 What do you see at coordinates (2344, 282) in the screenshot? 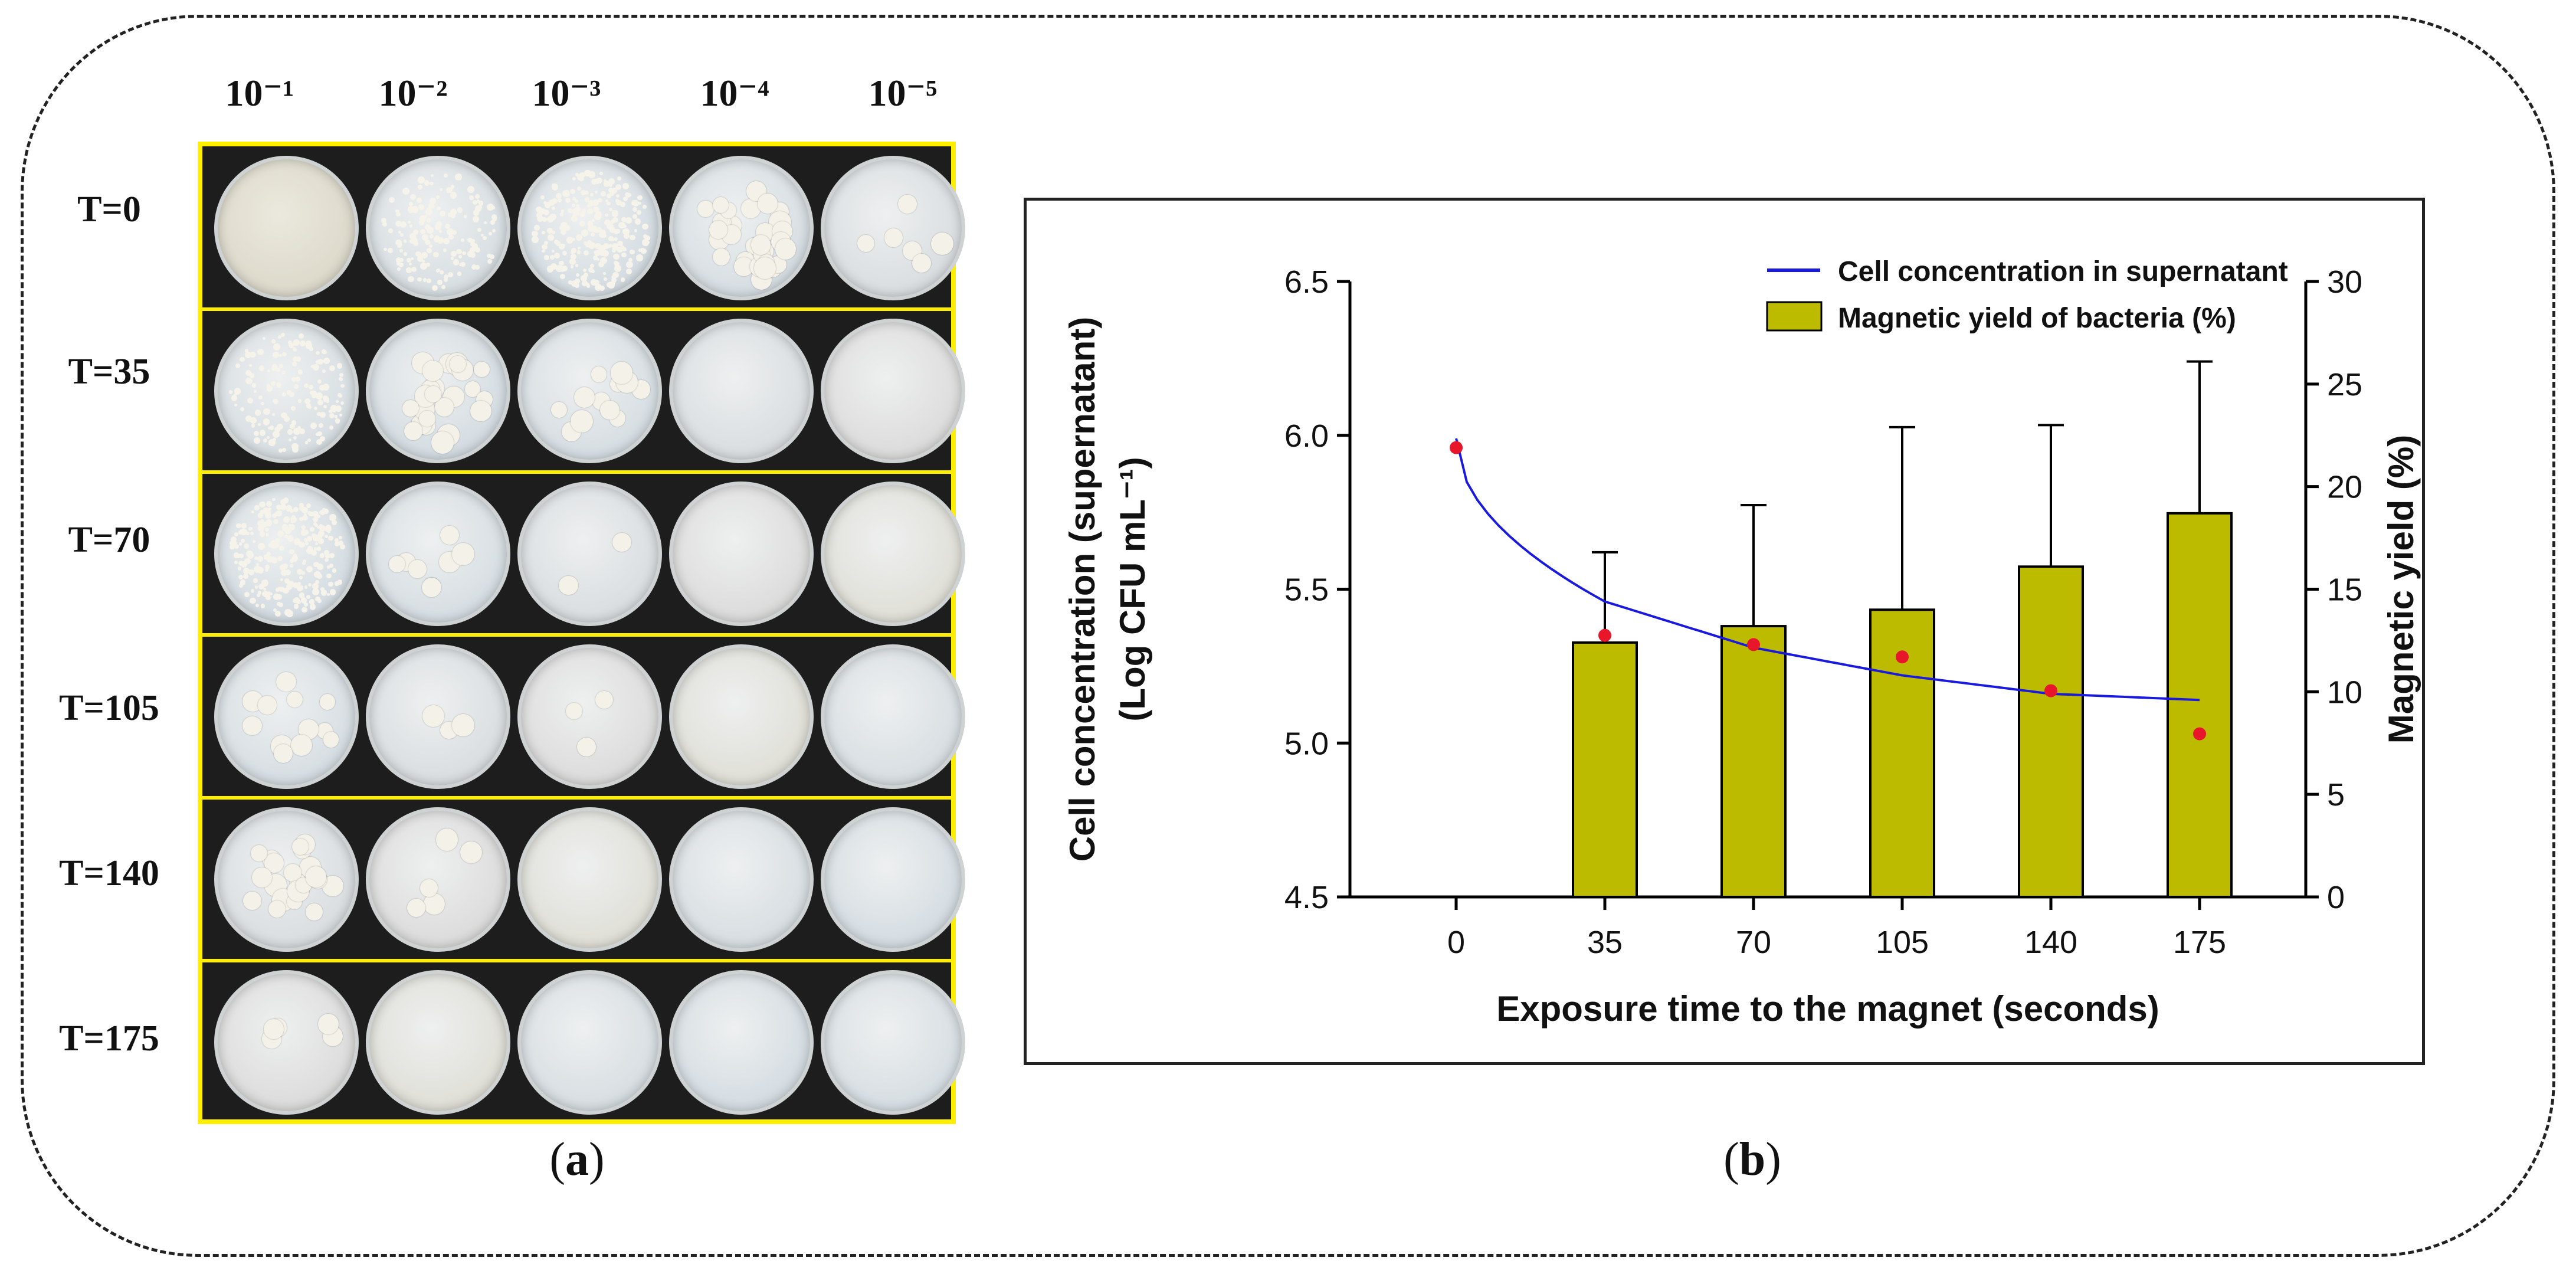
I see `y2-tick-label: 30` at bounding box center [2344, 282].